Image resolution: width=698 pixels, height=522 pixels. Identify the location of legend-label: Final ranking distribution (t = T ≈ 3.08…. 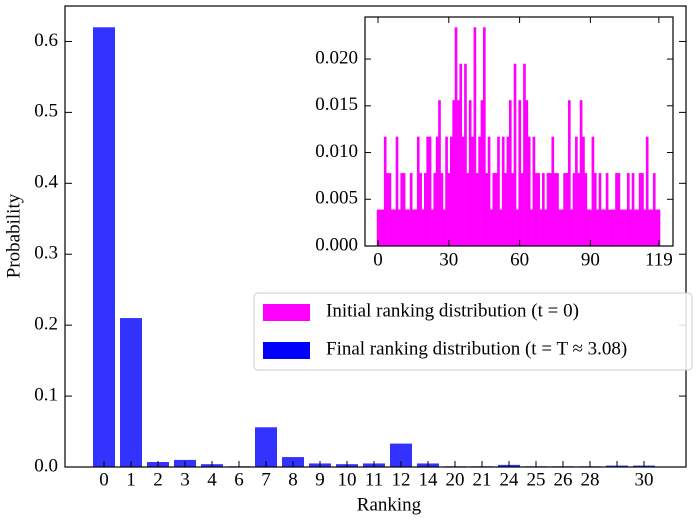
(476, 348).